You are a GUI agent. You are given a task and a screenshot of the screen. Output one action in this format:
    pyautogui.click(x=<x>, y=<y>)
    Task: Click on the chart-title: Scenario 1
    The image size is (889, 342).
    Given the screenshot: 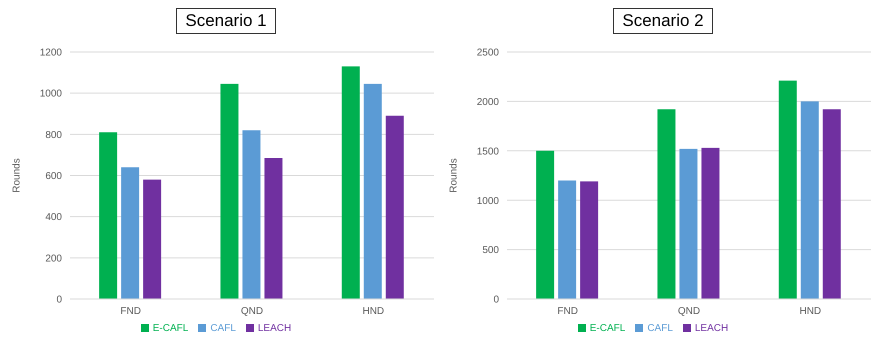 What is the action you would take?
    pyautogui.click(x=226, y=21)
    